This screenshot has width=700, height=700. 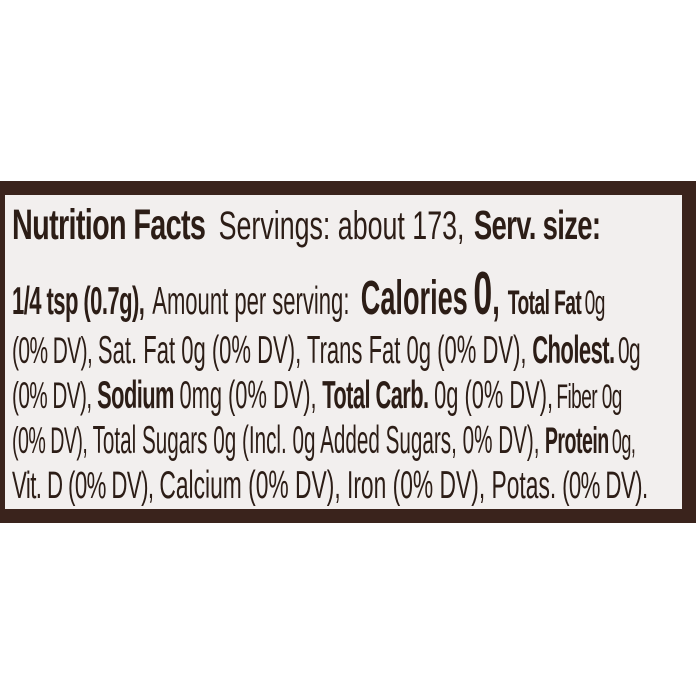 I want to click on sodium-label: Sodium, so click(x=135, y=395).